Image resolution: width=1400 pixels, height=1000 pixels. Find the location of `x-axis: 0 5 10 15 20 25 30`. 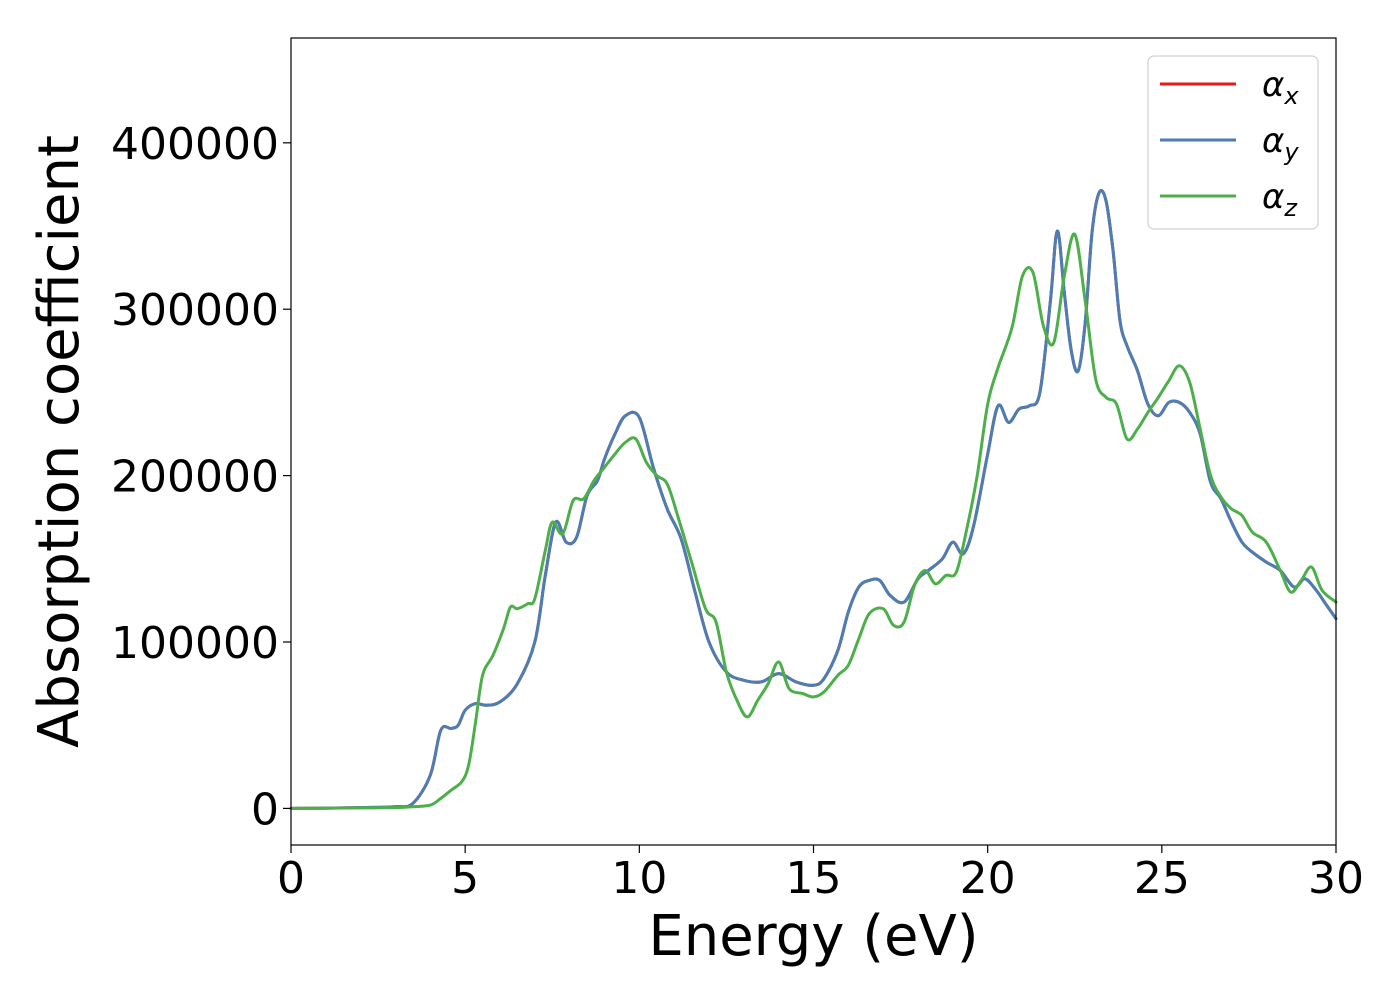

x-axis: 0 5 10 15 20 25 30 is located at coordinates (820, 874).